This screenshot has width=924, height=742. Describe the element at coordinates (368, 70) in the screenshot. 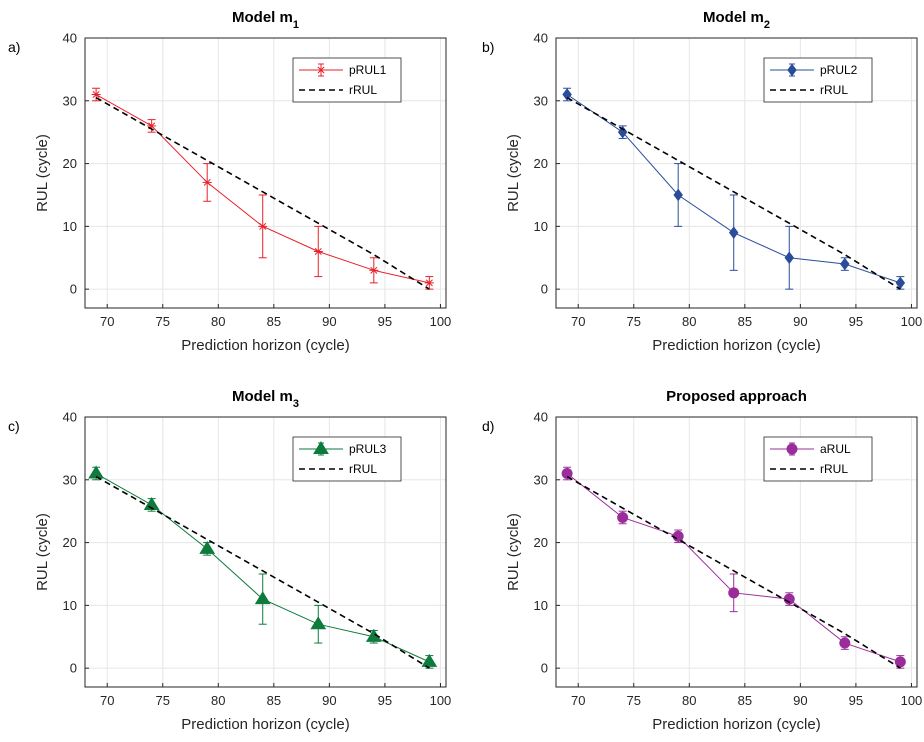

I see `legend-label: pRUL1` at that location.